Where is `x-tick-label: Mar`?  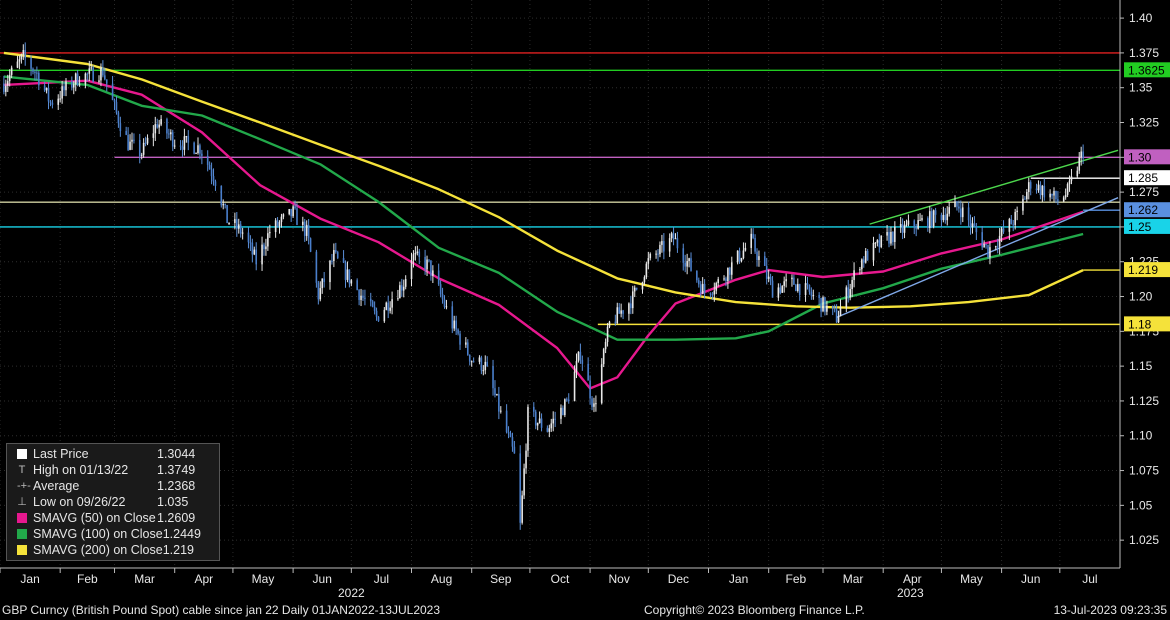
x-tick-label: Mar is located at coordinates (853, 579).